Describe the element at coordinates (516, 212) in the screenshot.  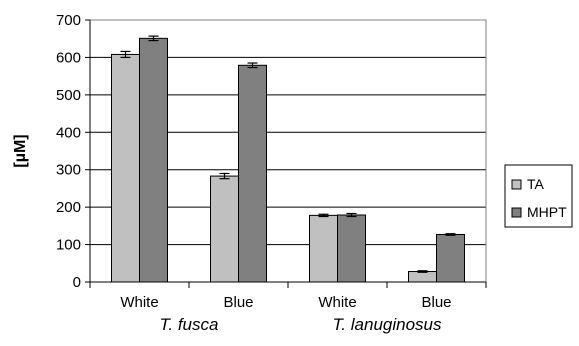
I see `legend-swatch-mhpt` at that location.